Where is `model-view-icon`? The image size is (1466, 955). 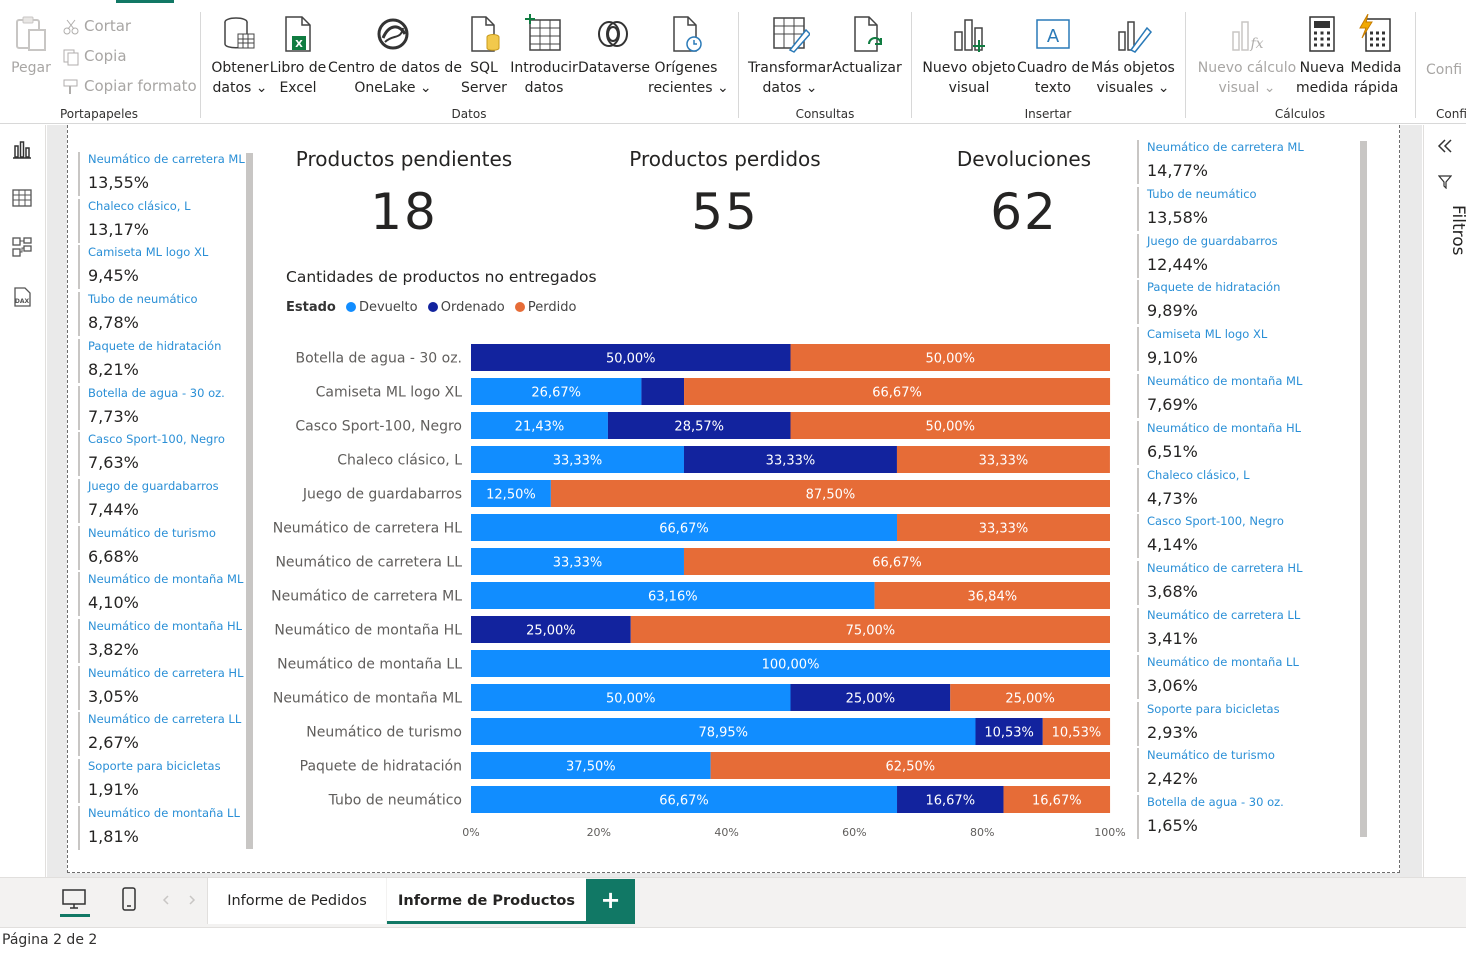 model-view-icon is located at coordinates (22, 247).